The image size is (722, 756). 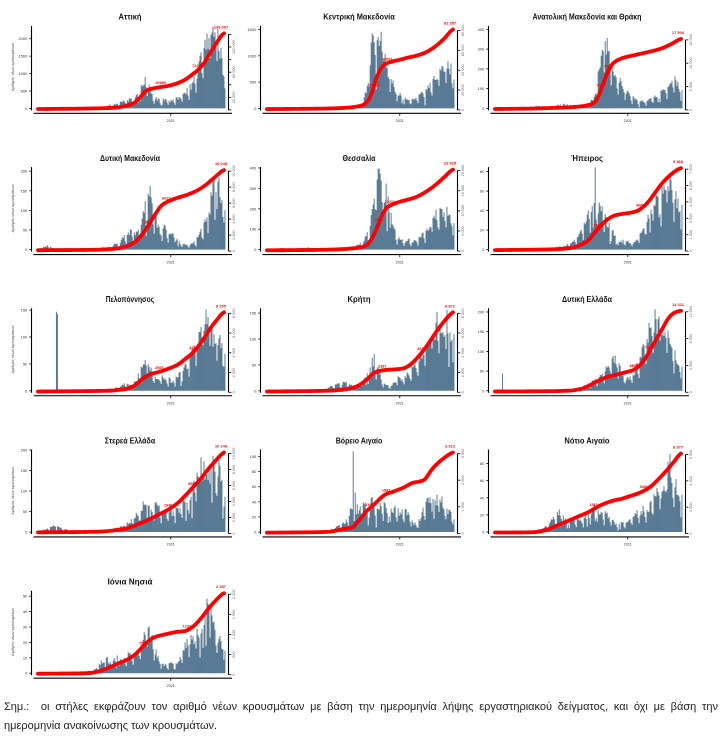 I want to click on svg-text: Πελοπόννησος, so click(x=130, y=299).